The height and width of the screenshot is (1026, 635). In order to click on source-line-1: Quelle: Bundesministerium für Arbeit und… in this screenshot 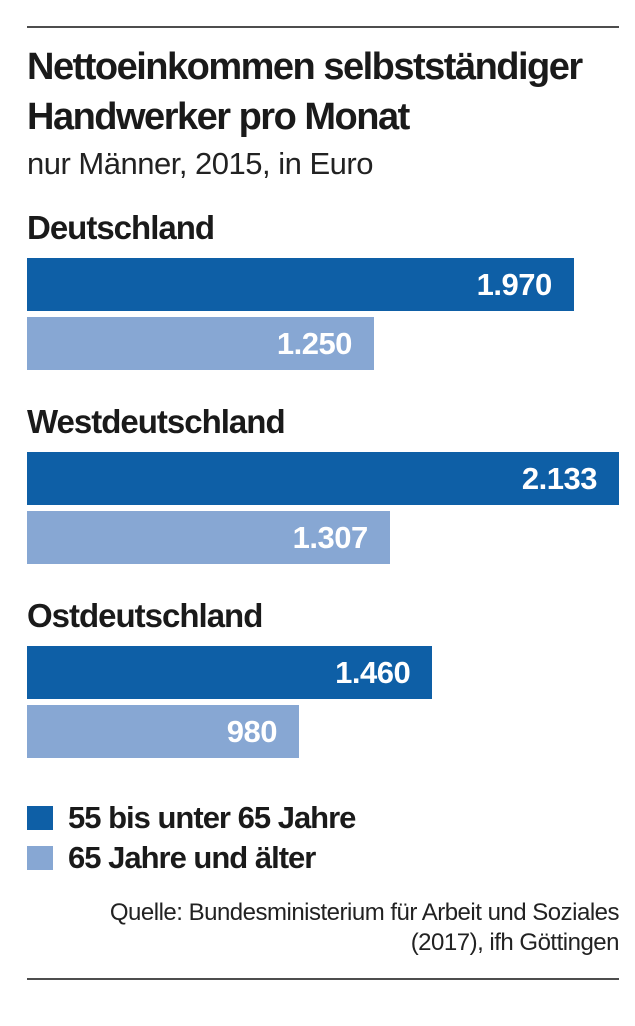, I will do `click(364, 912)`.